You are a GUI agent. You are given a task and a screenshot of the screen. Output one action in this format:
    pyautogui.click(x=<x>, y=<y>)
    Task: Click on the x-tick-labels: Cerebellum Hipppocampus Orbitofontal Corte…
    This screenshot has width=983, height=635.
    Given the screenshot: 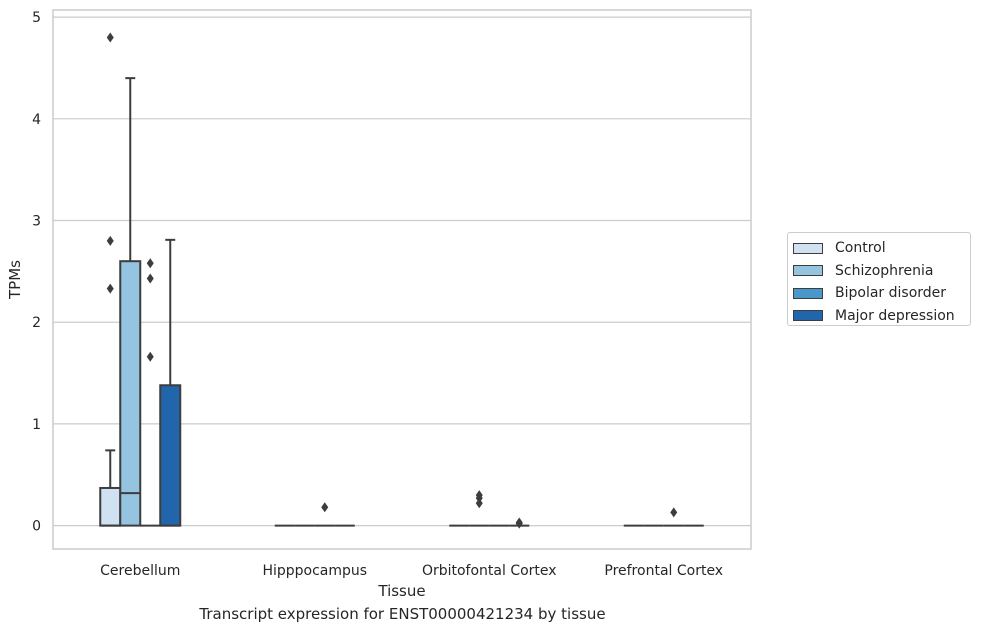 What is the action you would take?
    pyautogui.click(x=411, y=571)
    